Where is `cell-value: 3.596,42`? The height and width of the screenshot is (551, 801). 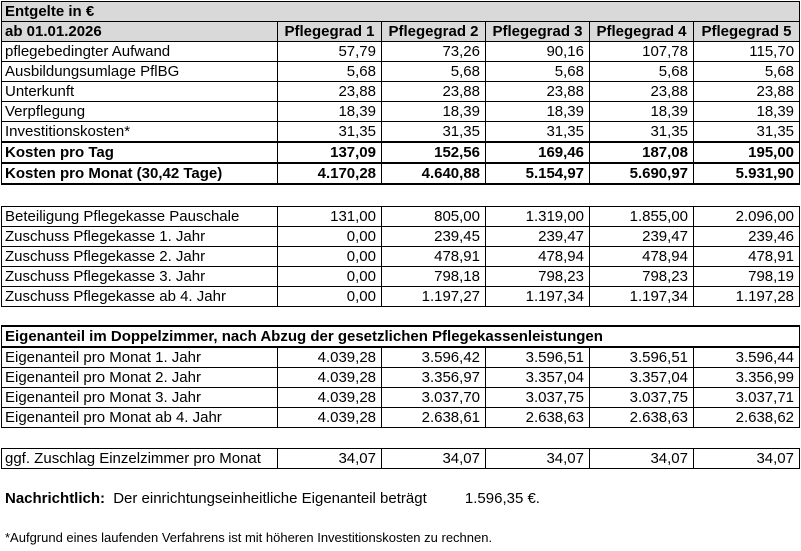
cell-value: 3.596,42 is located at coordinates (433, 357).